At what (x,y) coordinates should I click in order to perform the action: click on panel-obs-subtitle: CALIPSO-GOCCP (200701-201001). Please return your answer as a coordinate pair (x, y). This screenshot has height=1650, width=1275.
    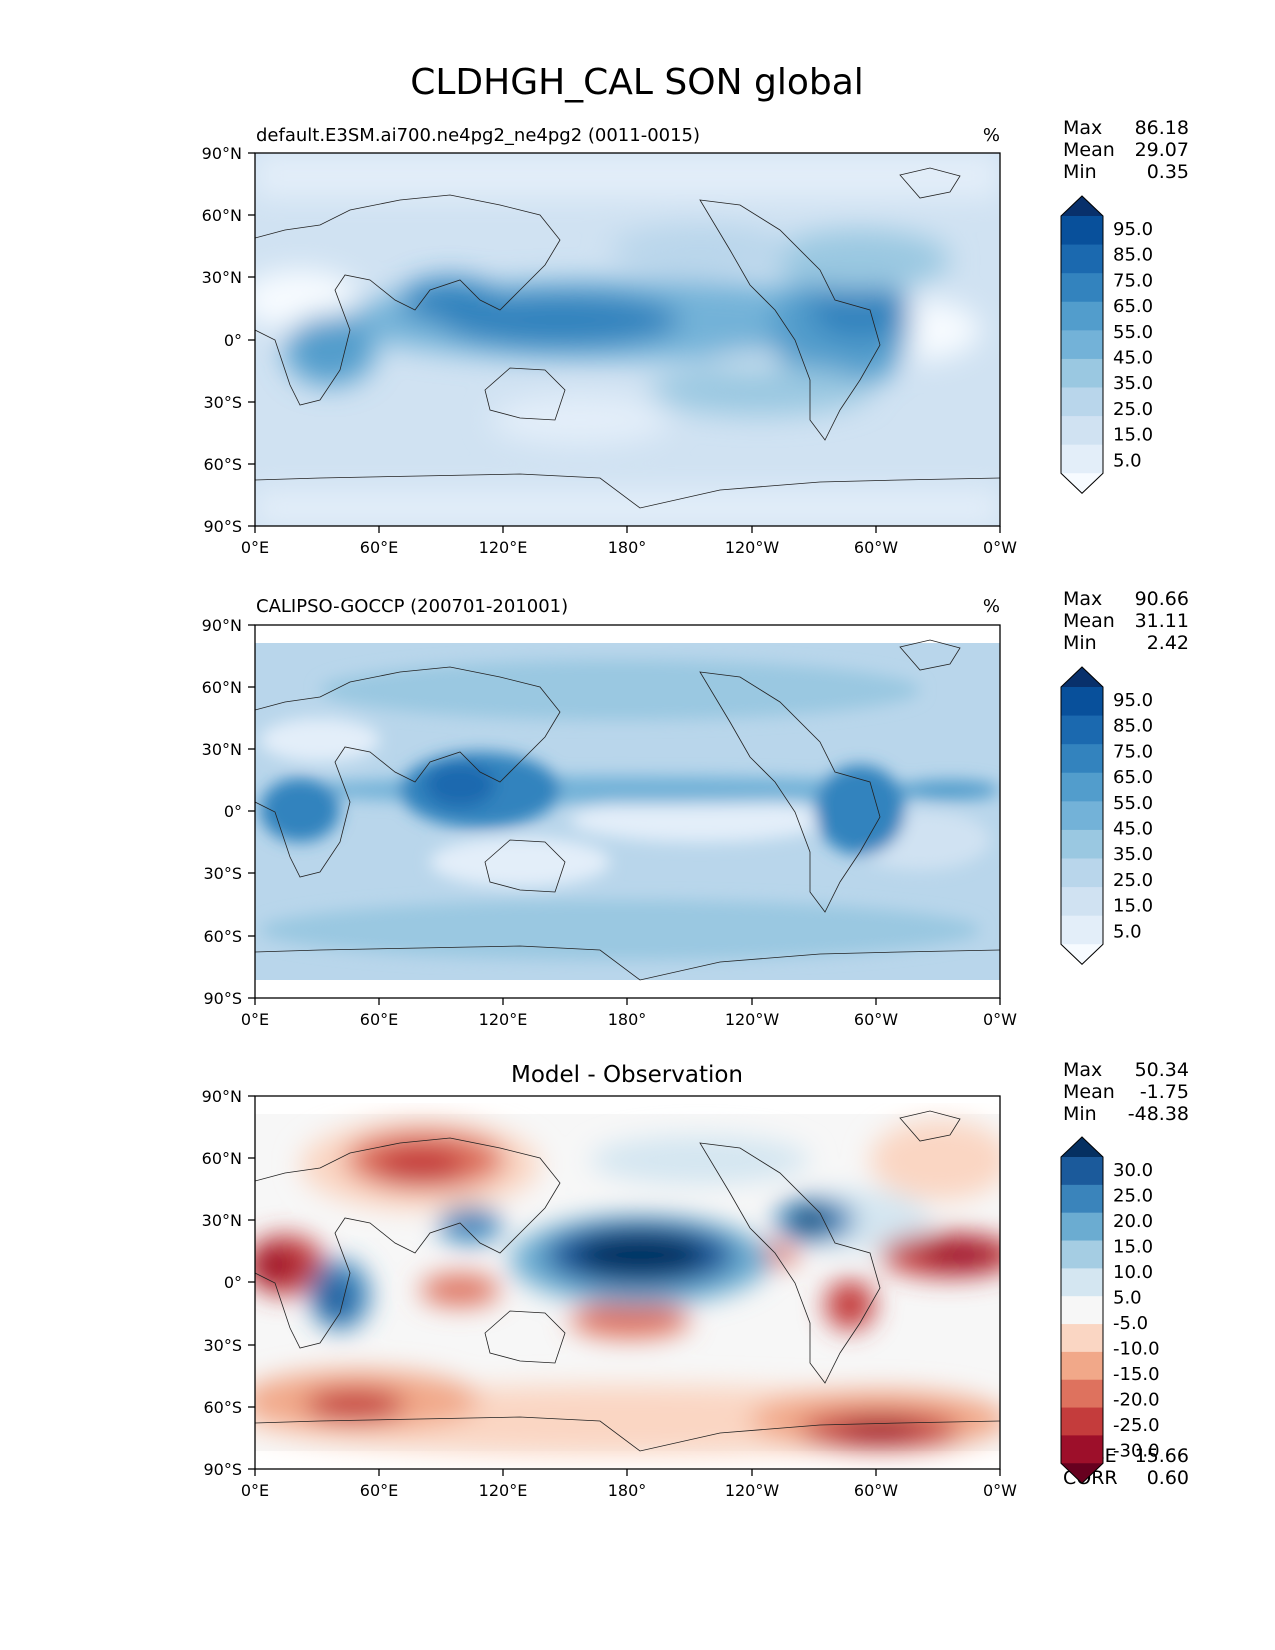
    Looking at the image, I should click on (412, 606).